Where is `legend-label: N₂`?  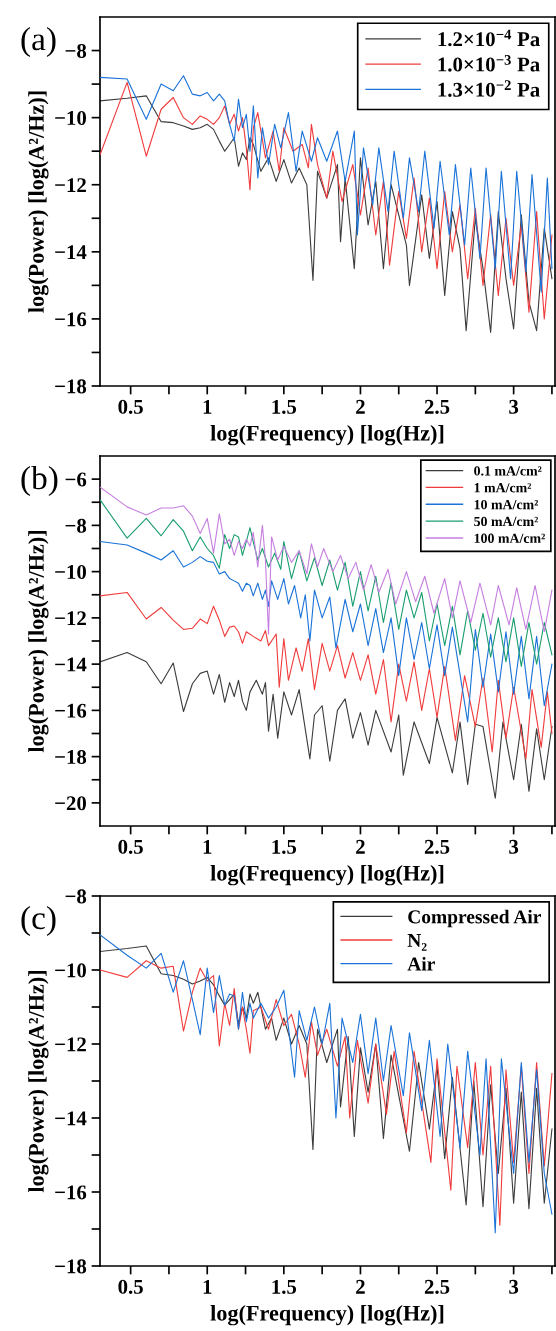 legend-label: N₂ is located at coordinates (417, 942).